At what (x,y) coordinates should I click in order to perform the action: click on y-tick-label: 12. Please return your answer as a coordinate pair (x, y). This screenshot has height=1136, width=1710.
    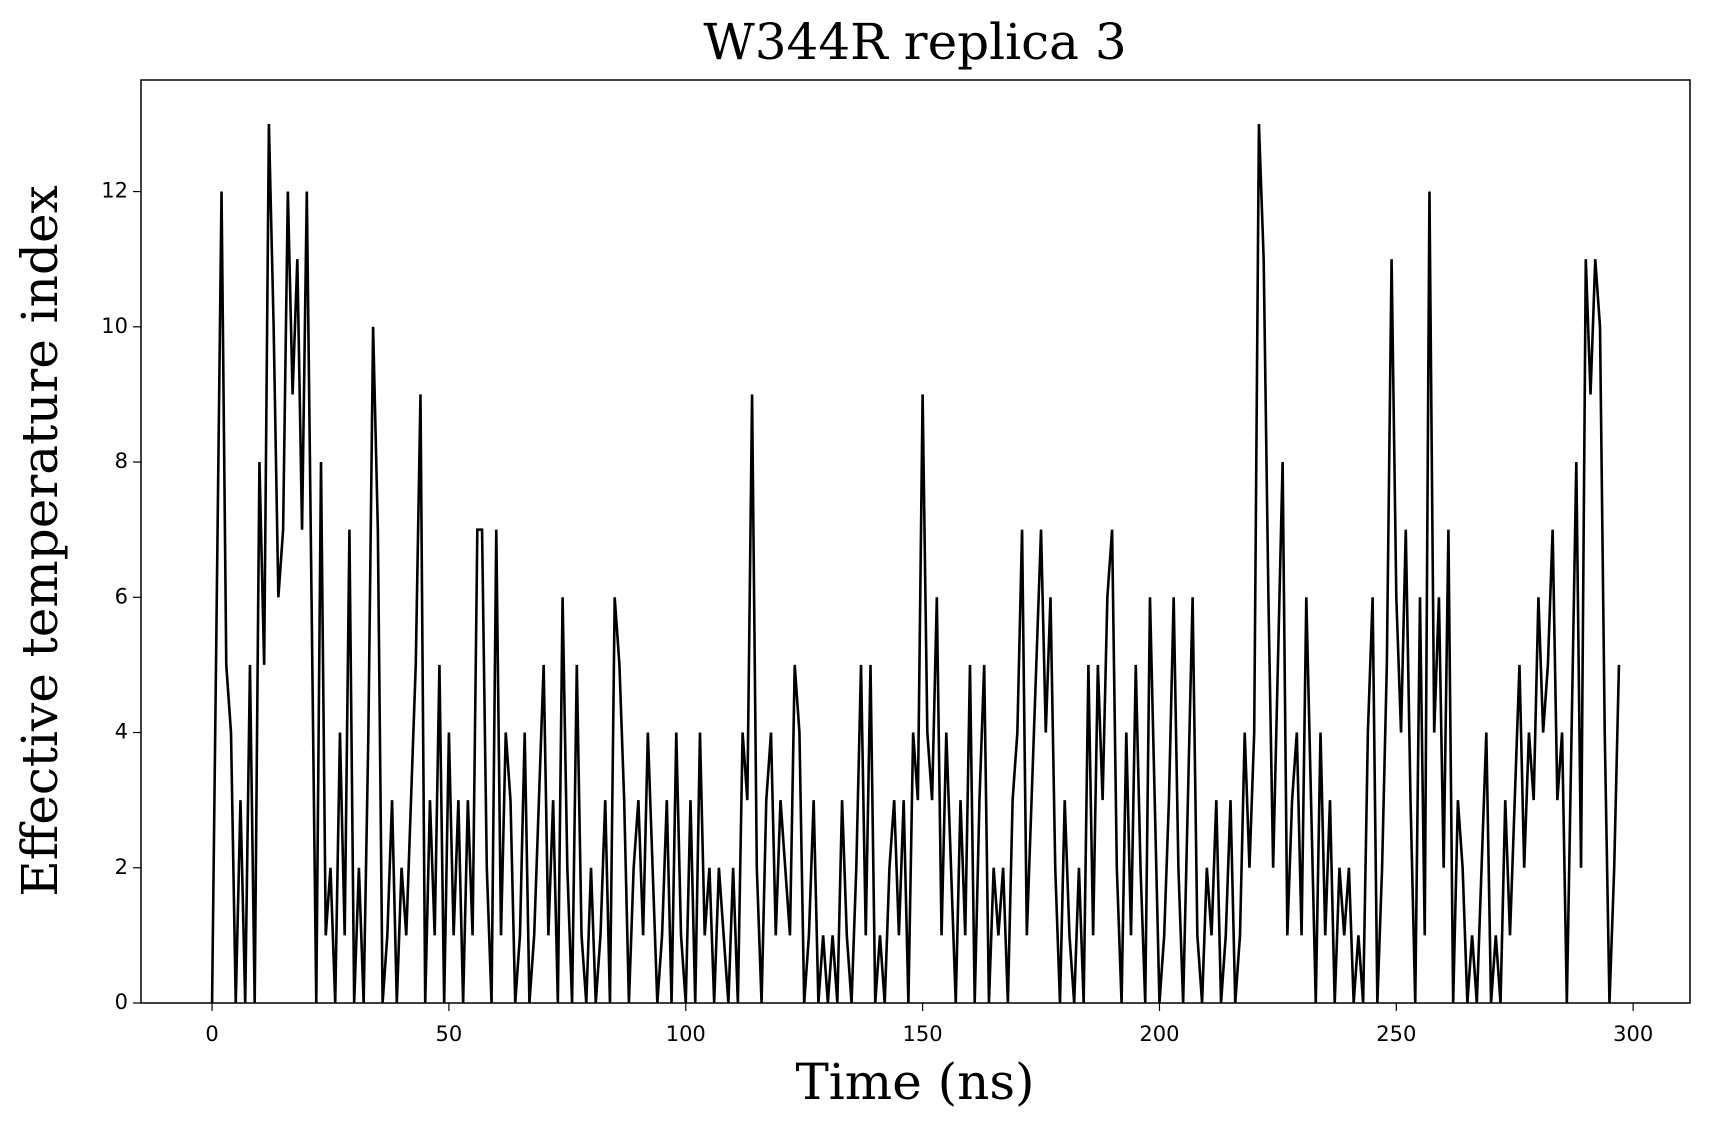
    Looking at the image, I should click on (114, 191).